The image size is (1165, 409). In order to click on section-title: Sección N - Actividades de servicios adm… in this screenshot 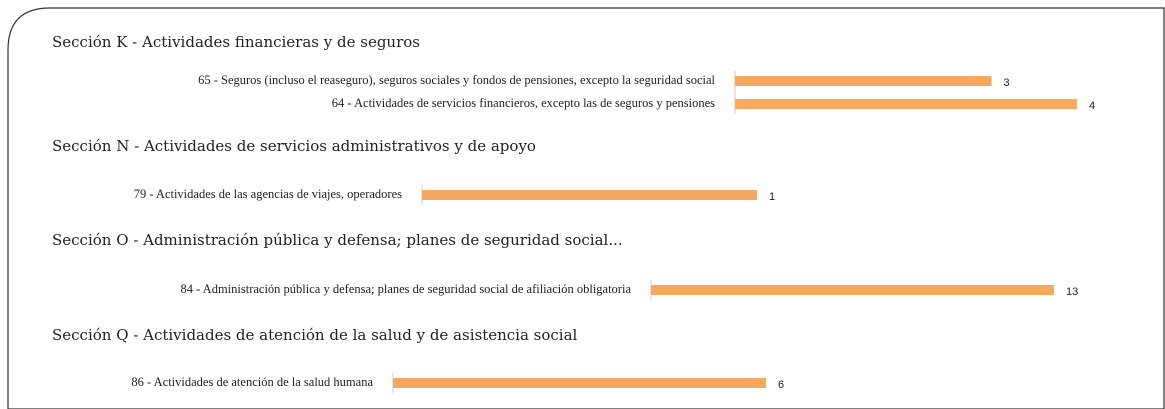, I will do `click(294, 146)`.